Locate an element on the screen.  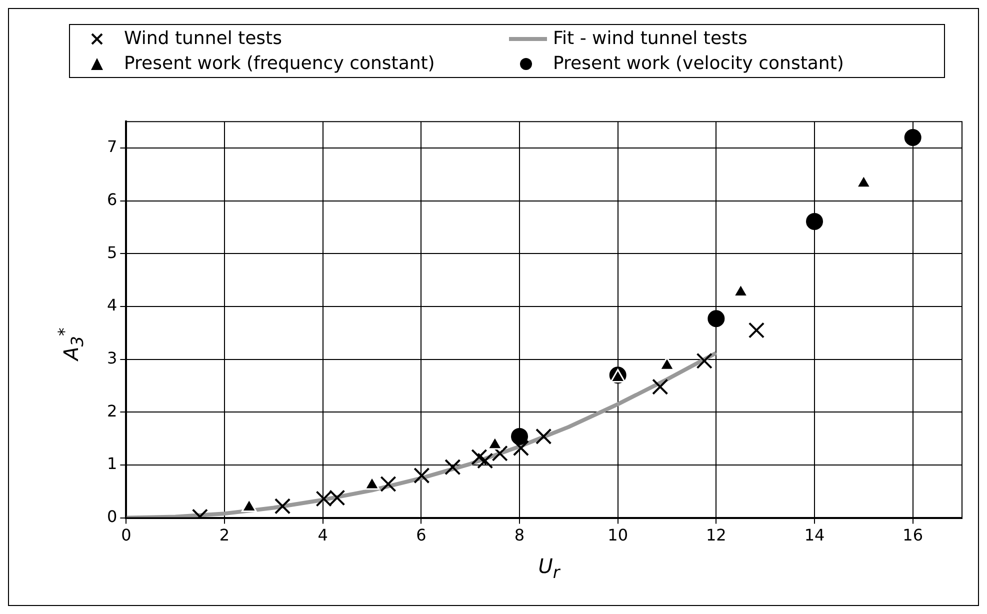
x-tick-label: 14 is located at coordinates (814, 535).